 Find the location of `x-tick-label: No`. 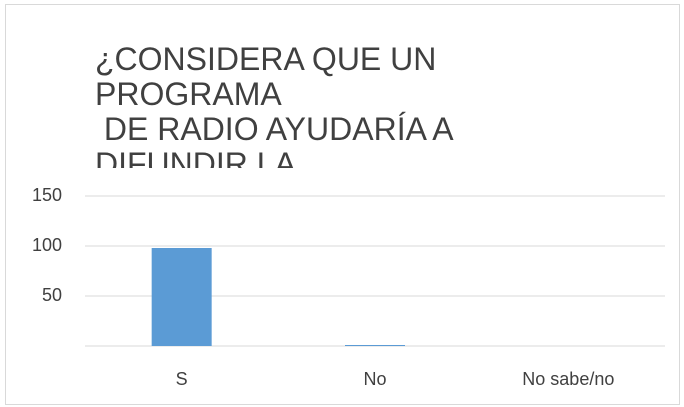

x-tick-label: No is located at coordinates (374, 379).